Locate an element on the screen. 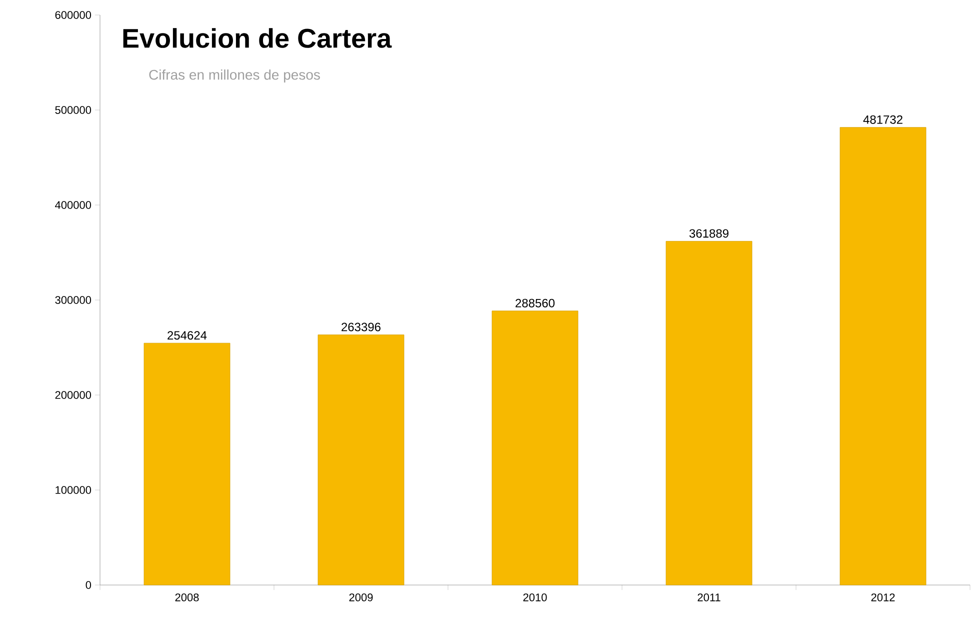 This screenshot has height=628, width=978. x-tick-label: 2011 is located at coordinates (709, 598).